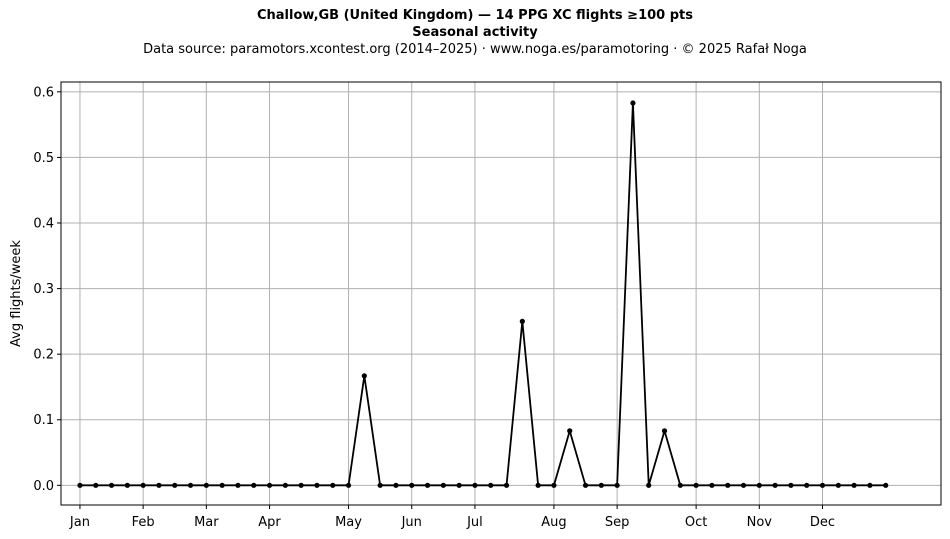 This screenshot has height=539, width=950. Describe the element at coordinates (269, 522) in the screenshot. I see `x-tick-label: Apr` at that location.